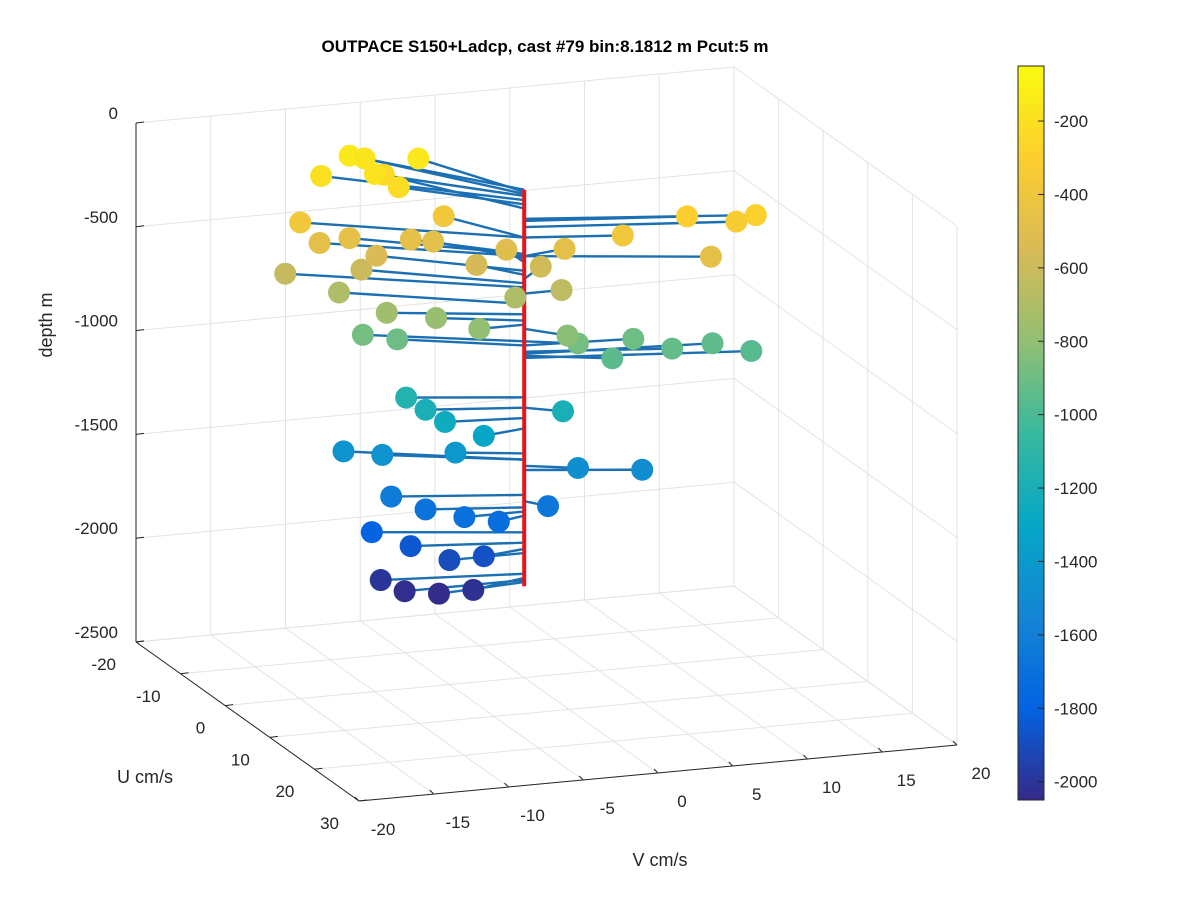 Image resolution: width=1200 pixels, height=900 pixels. Describe the element at coordinates (1075, 561) in the screenshot. I see `colorbar-tick-label: -1400` at that location.